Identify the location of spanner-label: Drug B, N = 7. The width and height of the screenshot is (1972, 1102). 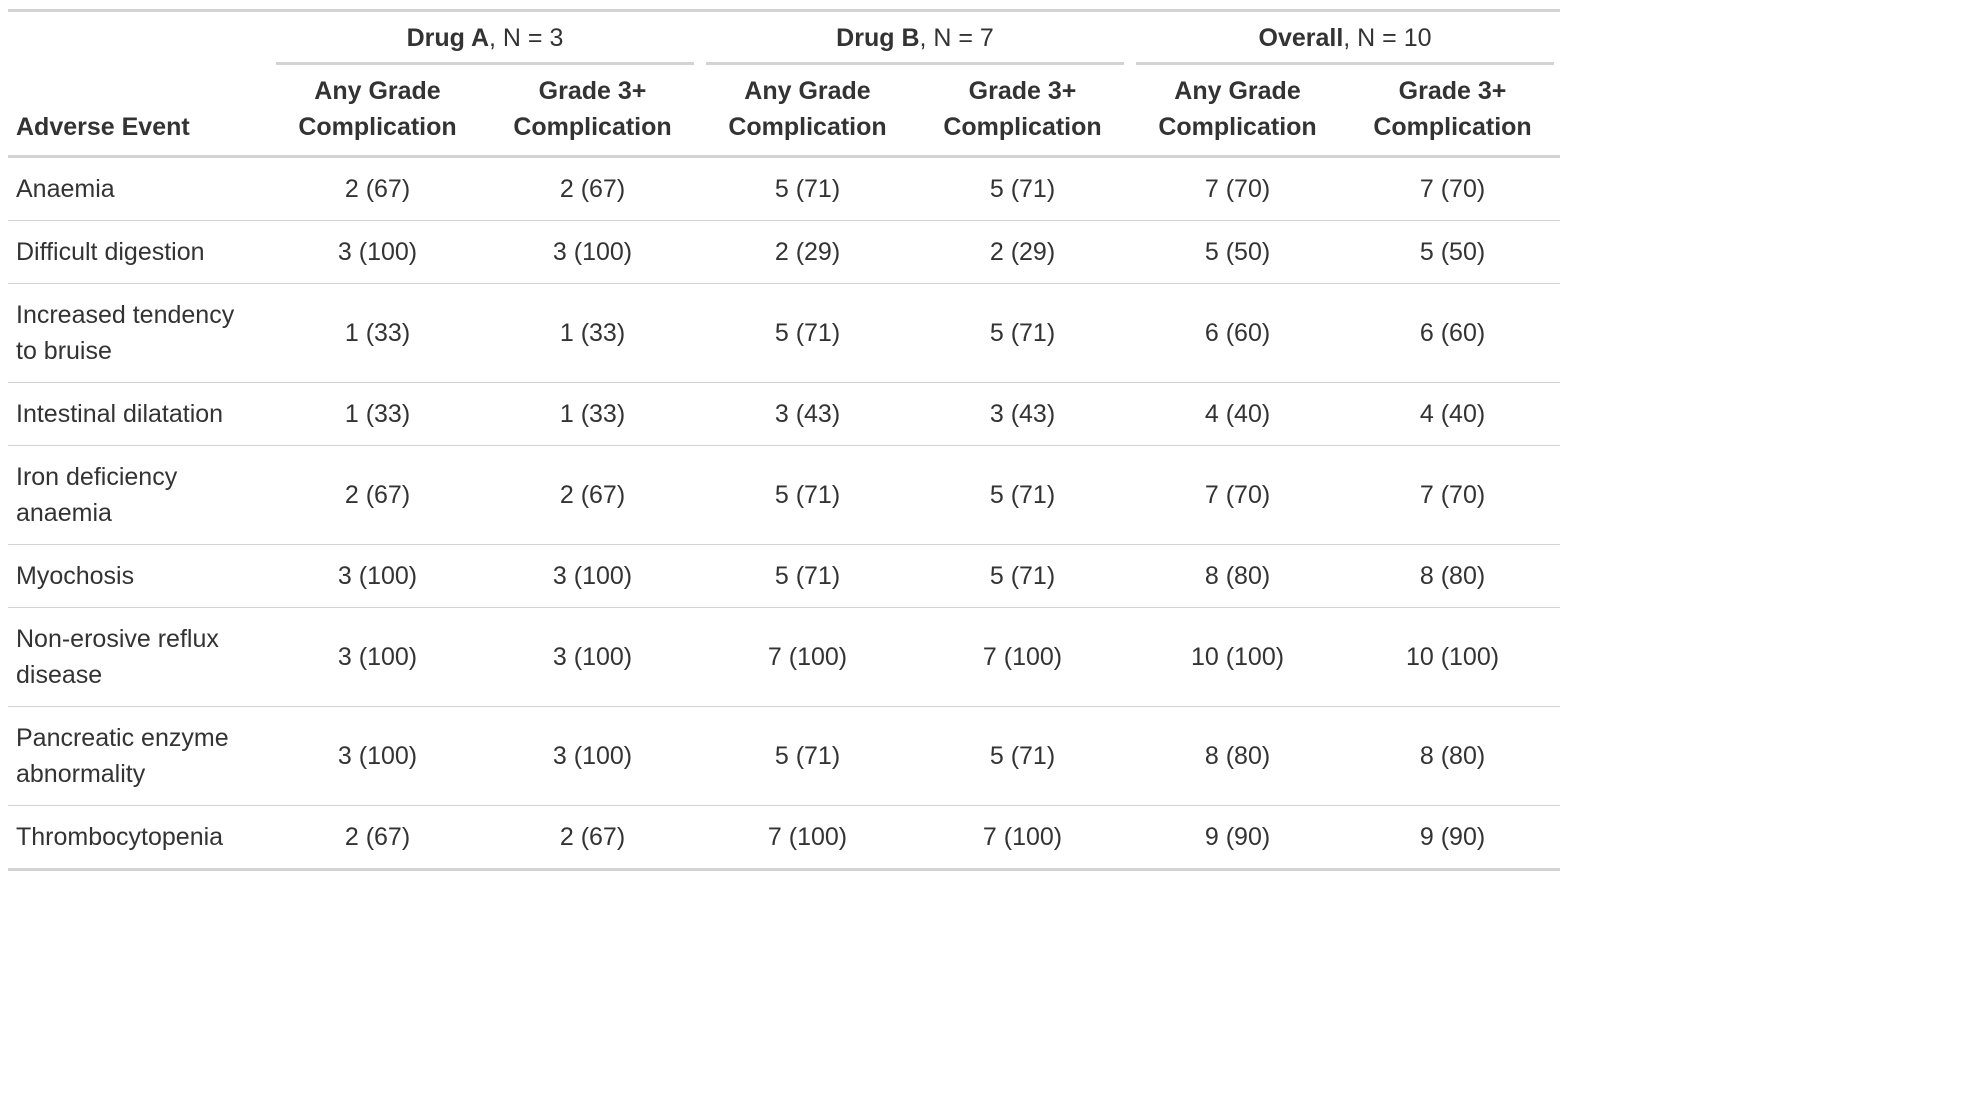
(915, 42).